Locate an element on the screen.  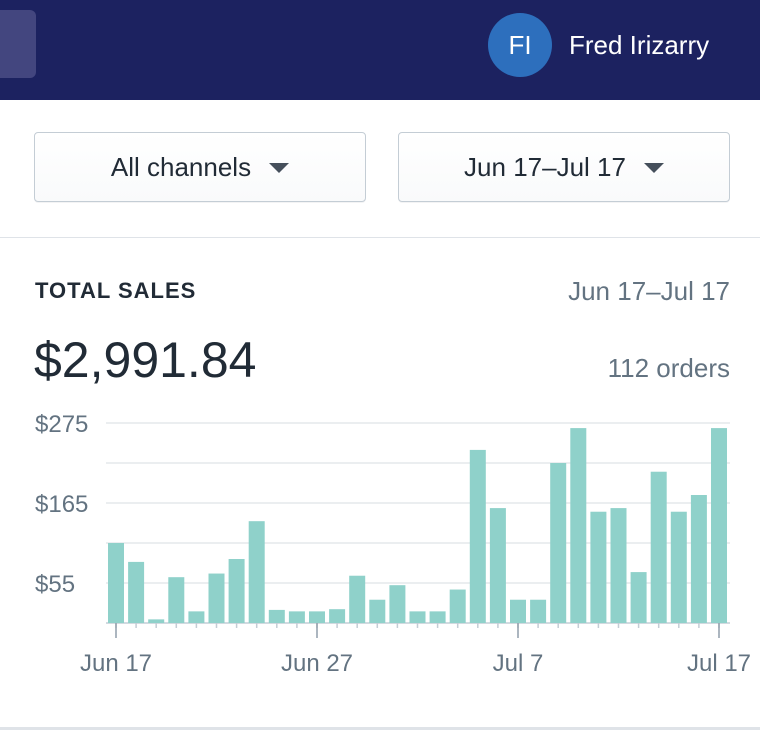
x-axis-tick-label: Jun 17 is located at coordinates (116, 663).